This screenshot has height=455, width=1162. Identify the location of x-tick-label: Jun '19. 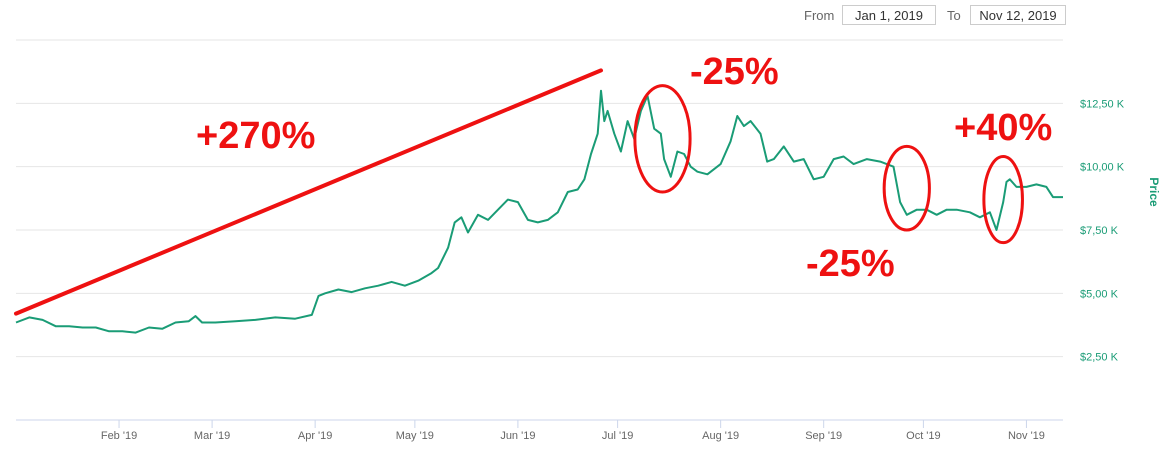
(517, 436).